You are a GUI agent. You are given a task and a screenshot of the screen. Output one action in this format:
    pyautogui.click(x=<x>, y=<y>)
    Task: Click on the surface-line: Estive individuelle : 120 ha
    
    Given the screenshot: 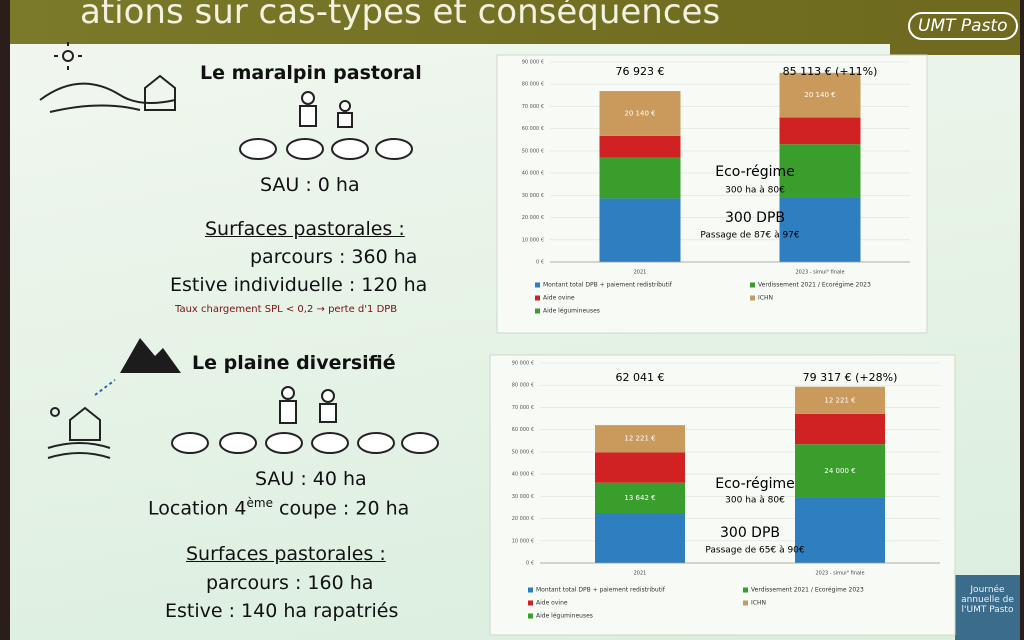 What is the action you would take?
    pyautogui.click(x=299, y=285)
    